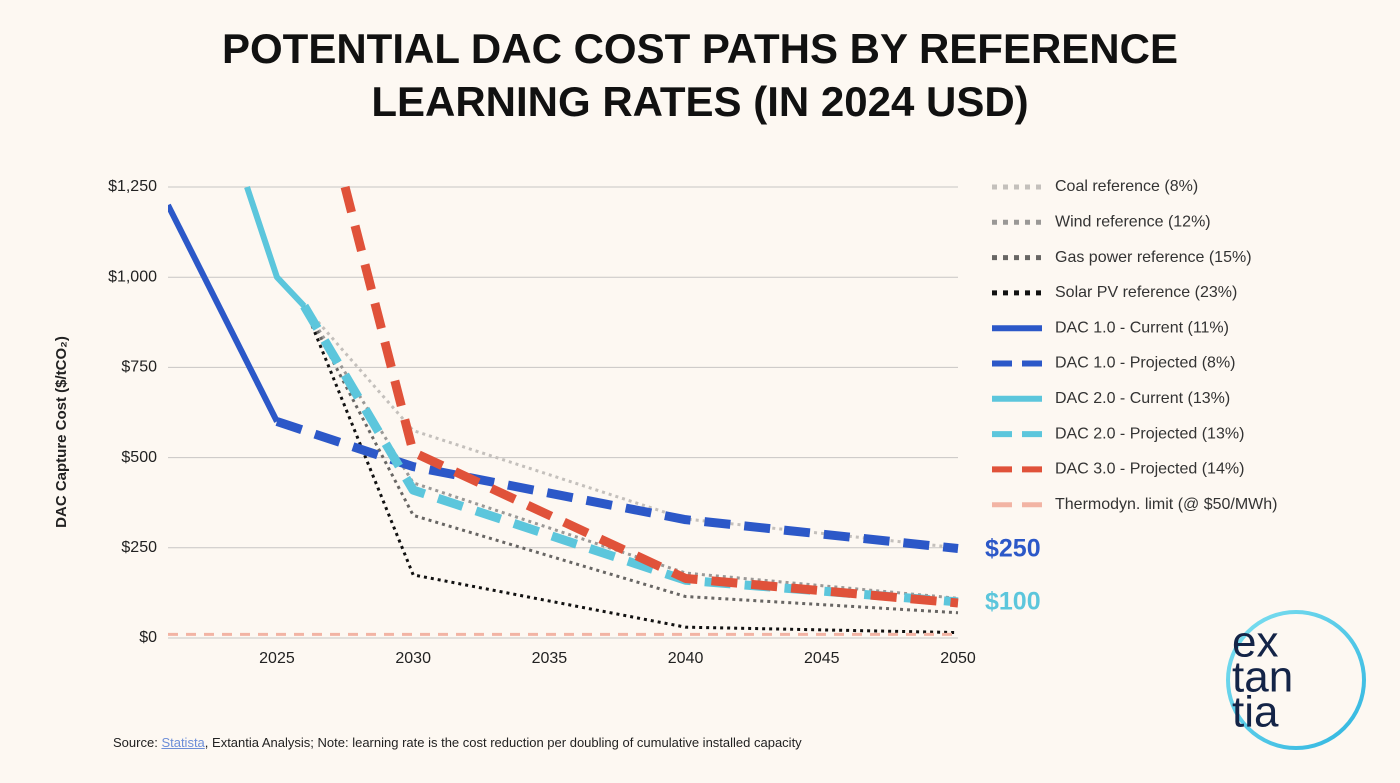 This screenshot has height=783, width=1400. What do you see at coordinates (139, 367) in the screenshot?
I see `y-tick-label: $750` at bounding box center [139, 367].